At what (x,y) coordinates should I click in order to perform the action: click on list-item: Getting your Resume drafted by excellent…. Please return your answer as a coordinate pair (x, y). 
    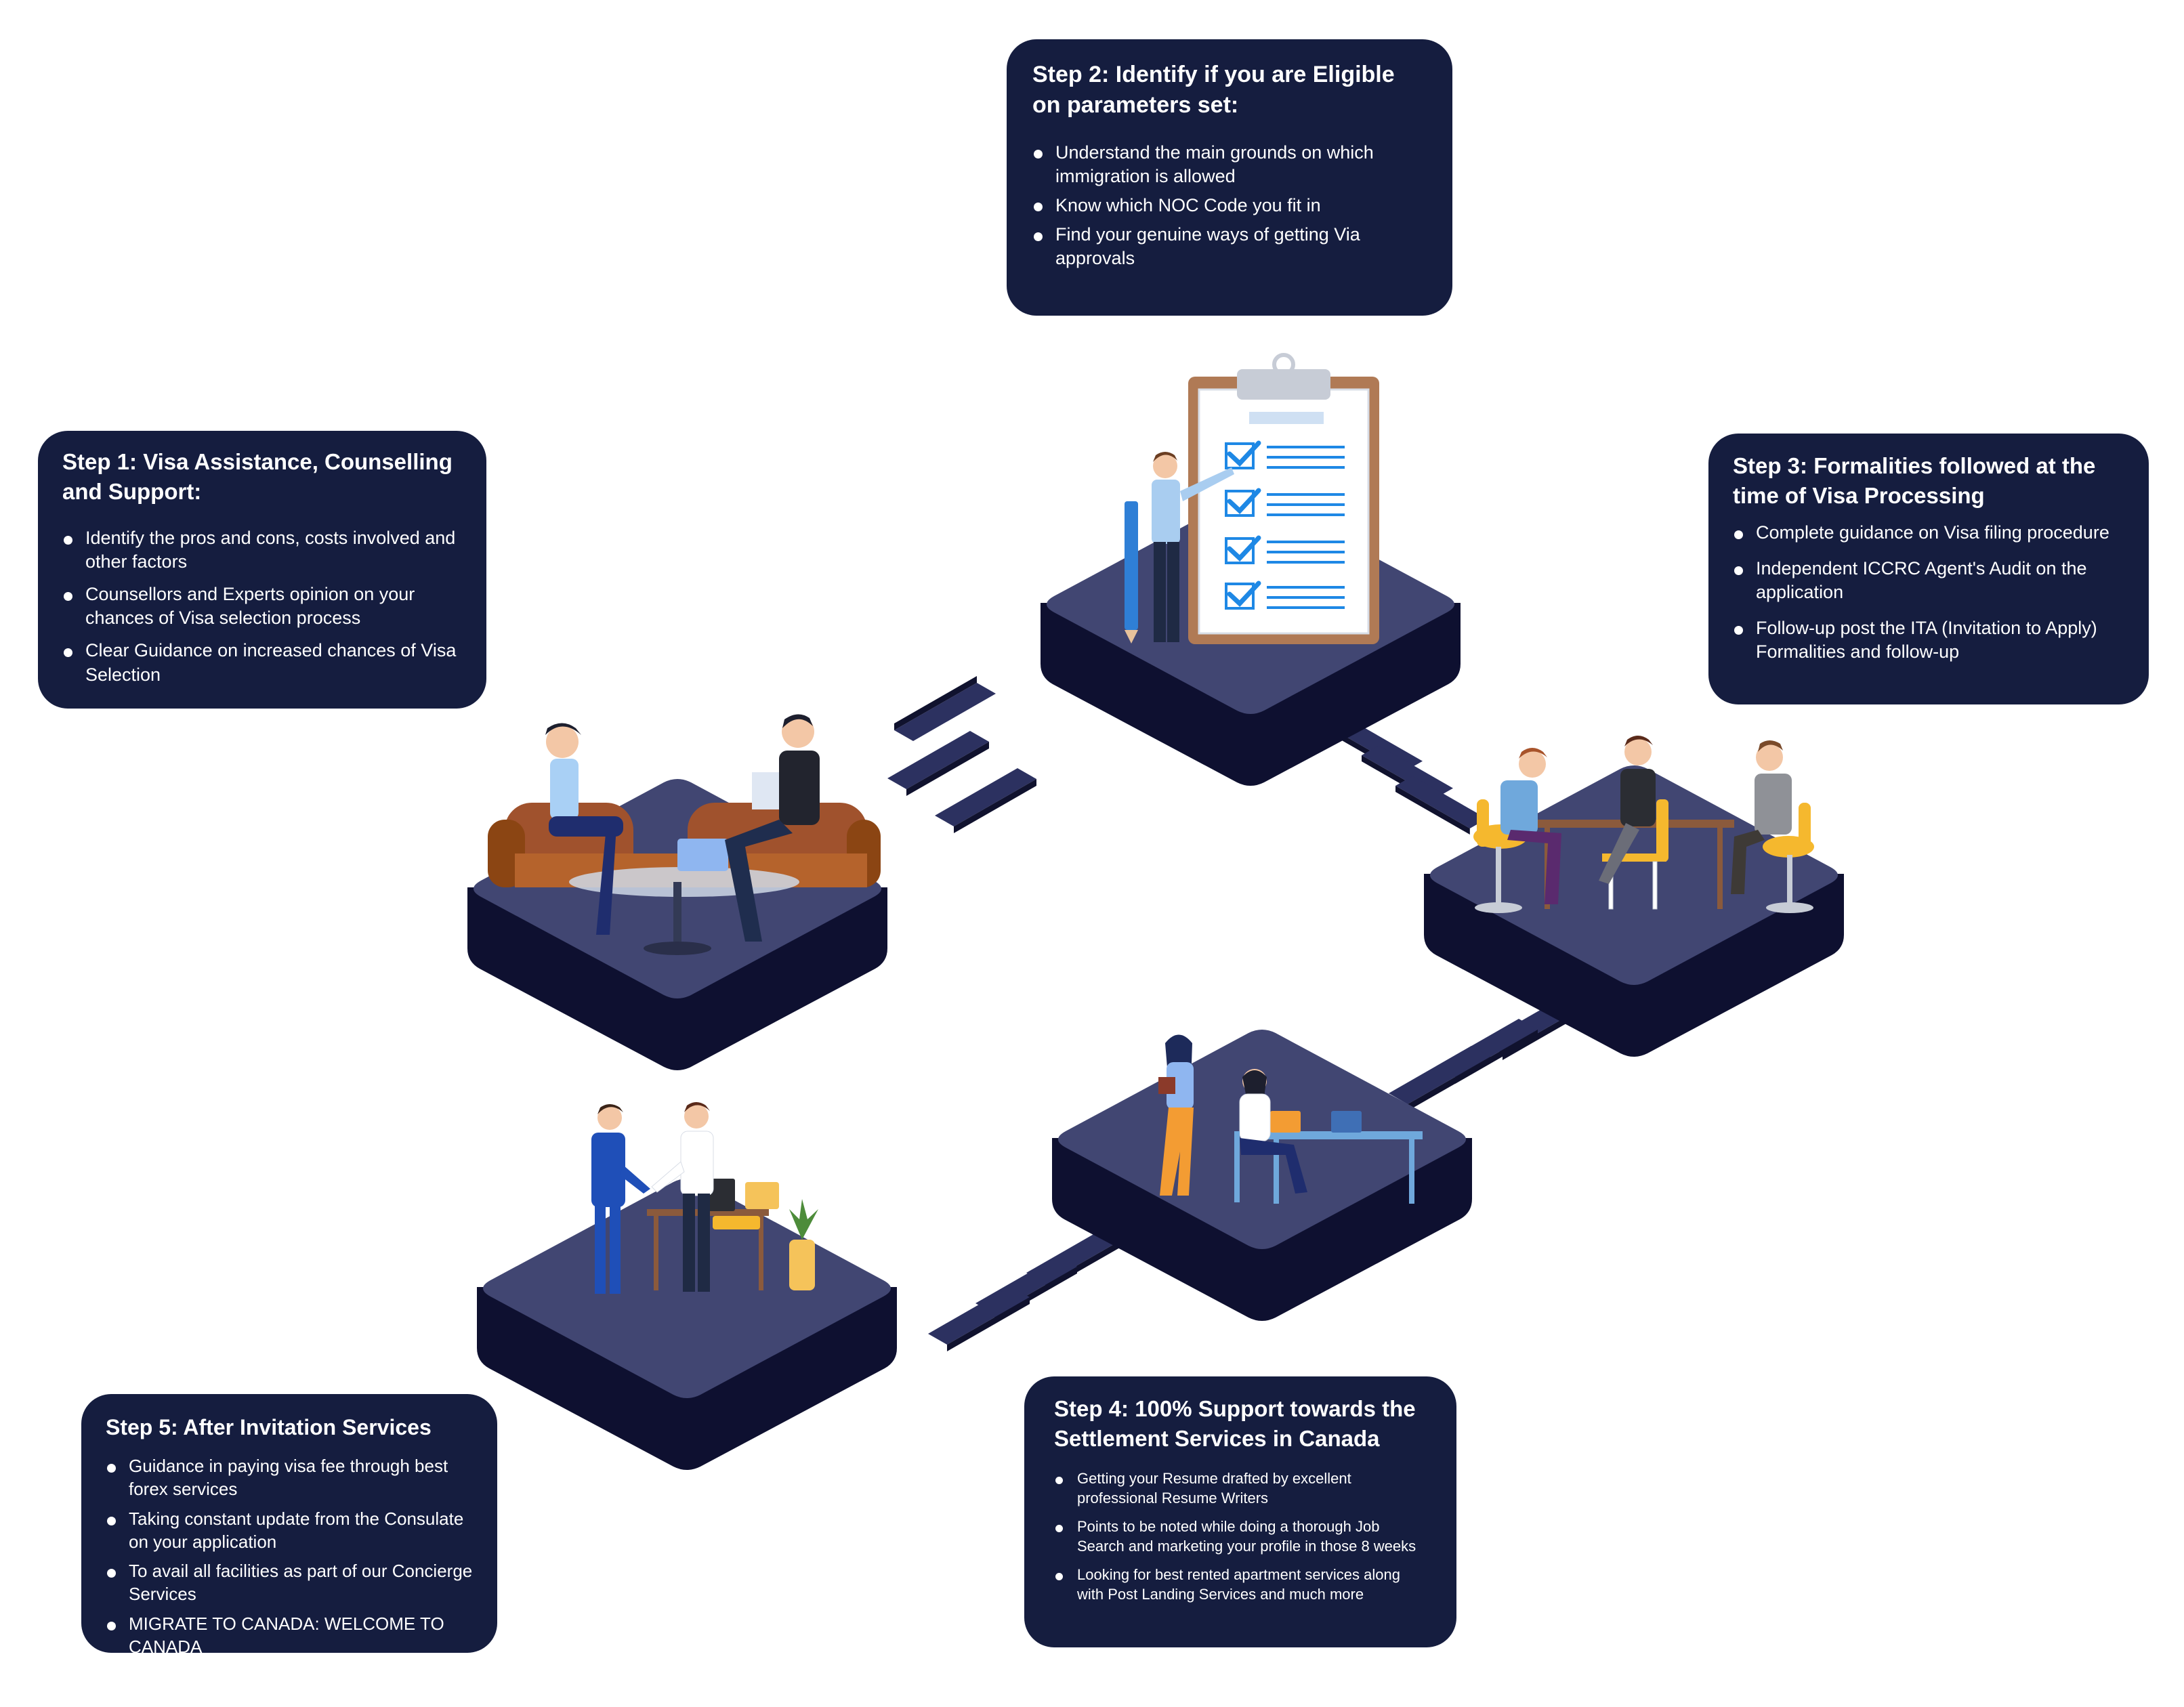
    Looking at the image, I should click on (1240, 1488).